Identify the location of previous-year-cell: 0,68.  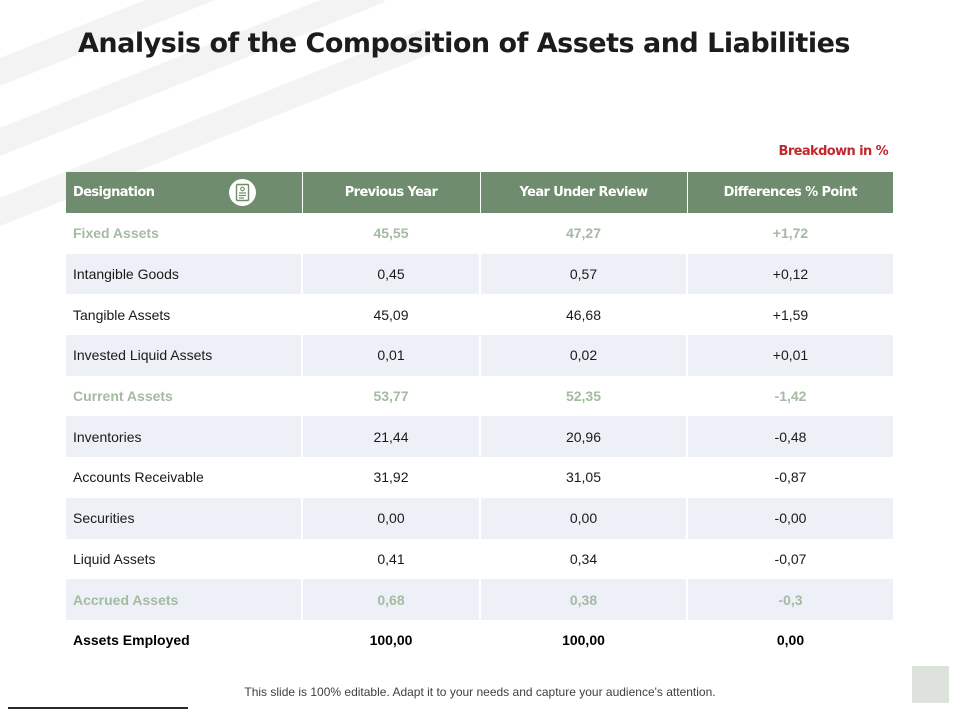
(391, 599).